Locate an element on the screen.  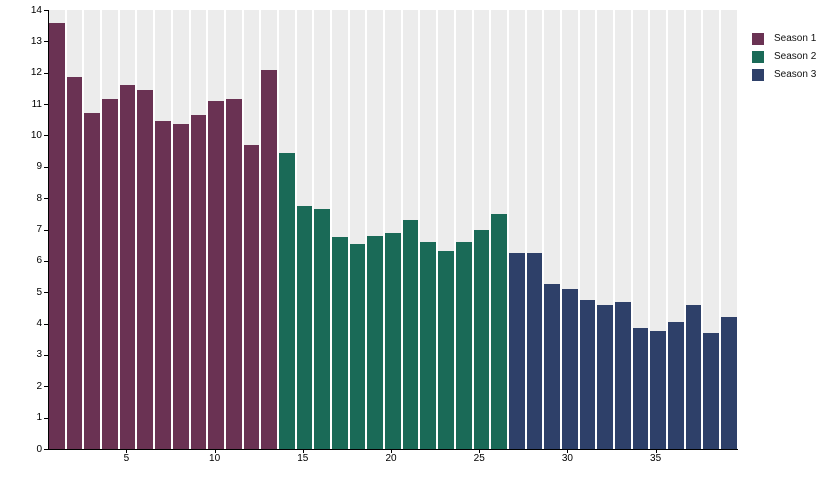
bar-season3-ep6 is located at coordinates (605, 376).